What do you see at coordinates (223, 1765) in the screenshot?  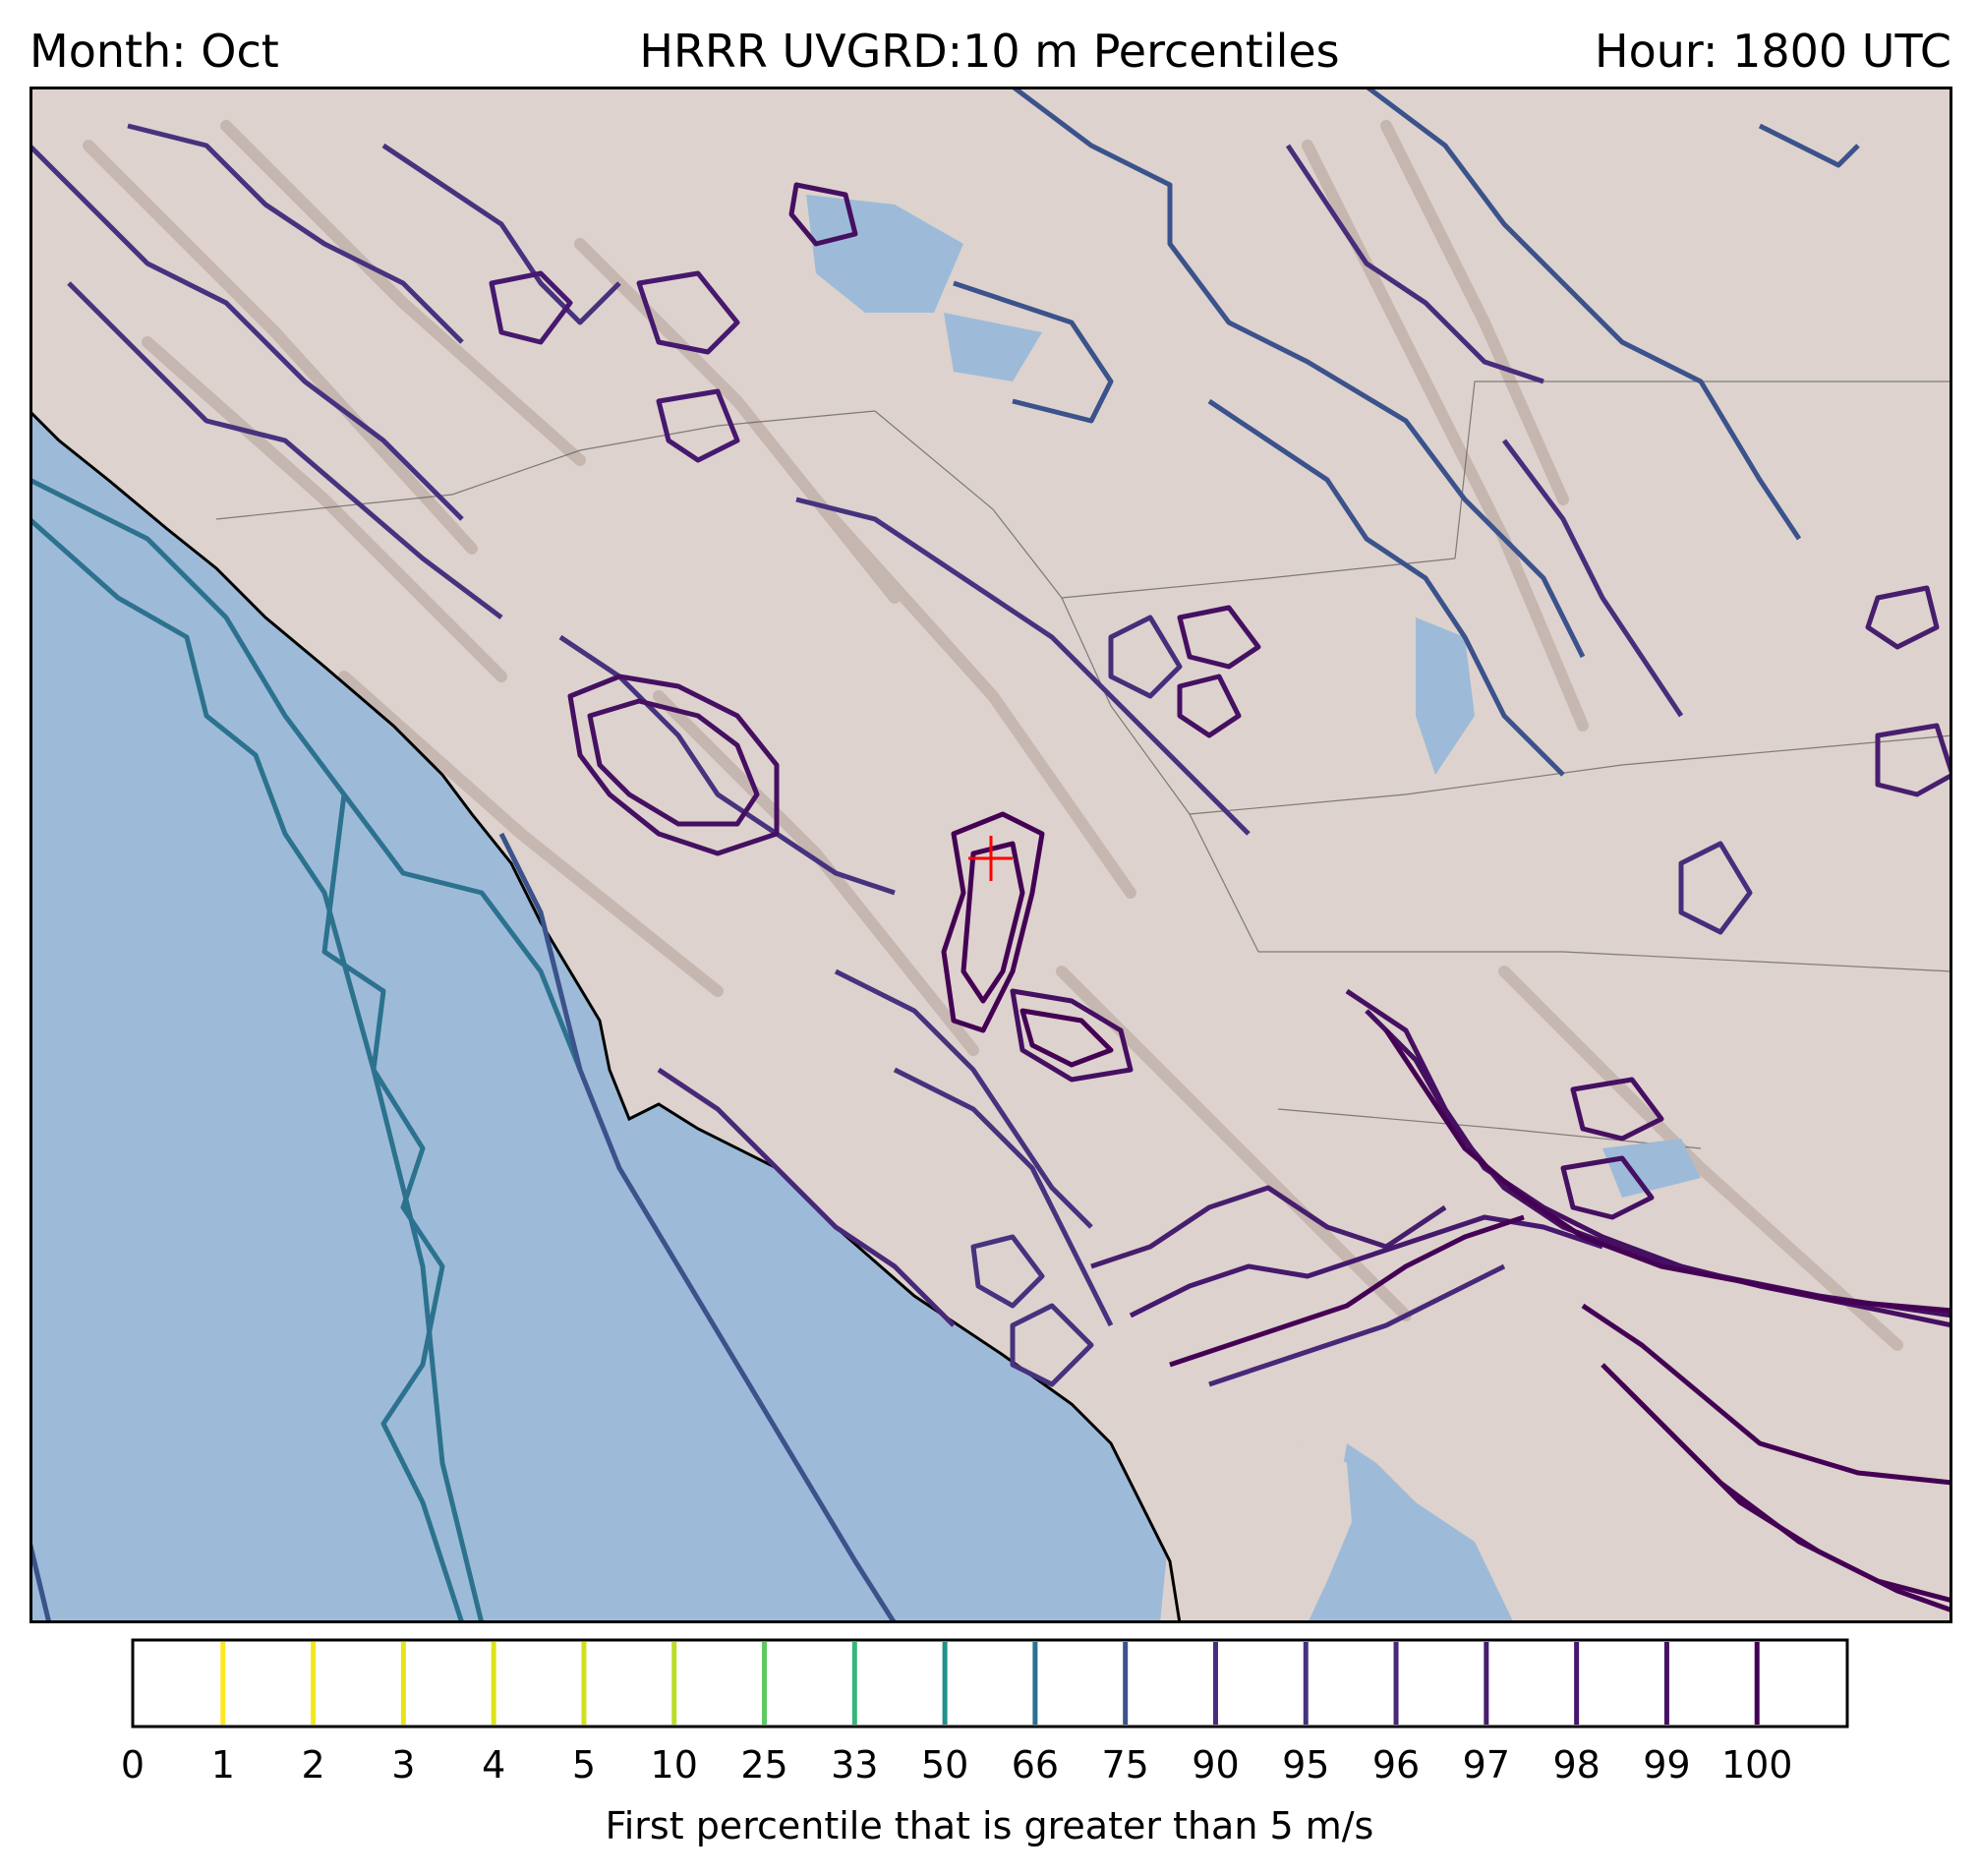 I see `colorbar-tick-1: 1` at bounding box center [223, 1765].